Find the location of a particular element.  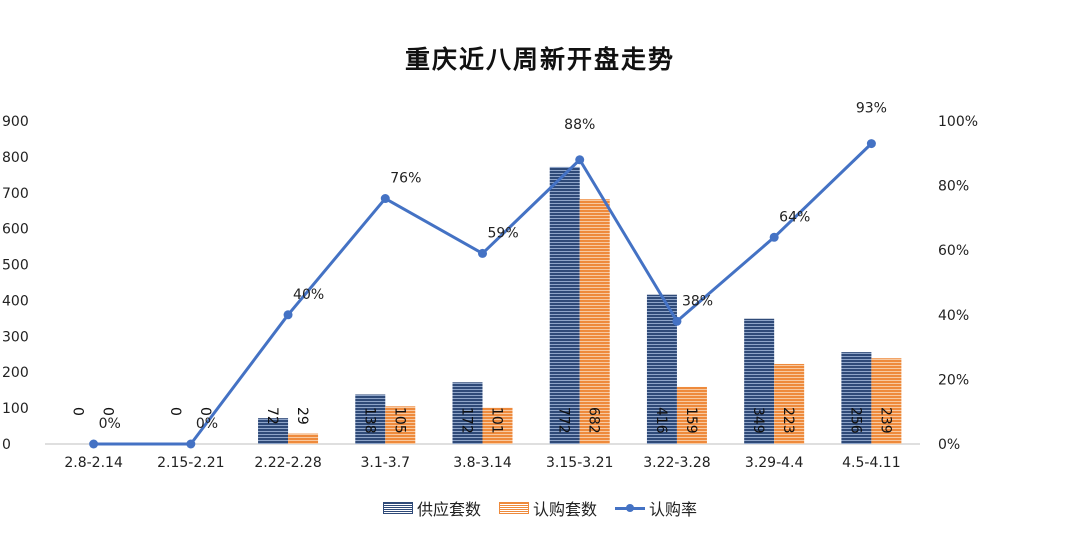

legend-label-rate: 认购率 is located at coordinates (673, 509).